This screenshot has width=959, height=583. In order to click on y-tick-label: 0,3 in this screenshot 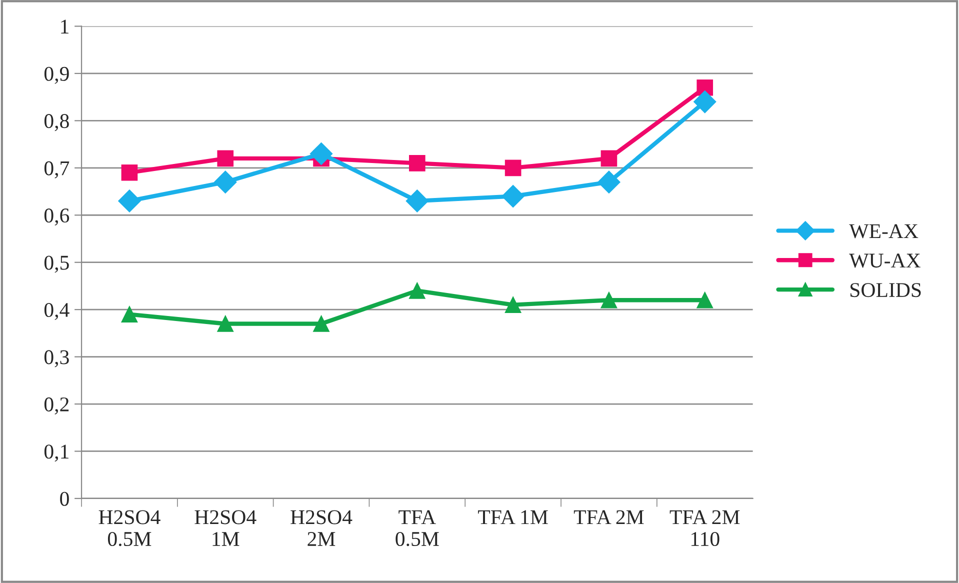, I will do `click(56, 359)`.